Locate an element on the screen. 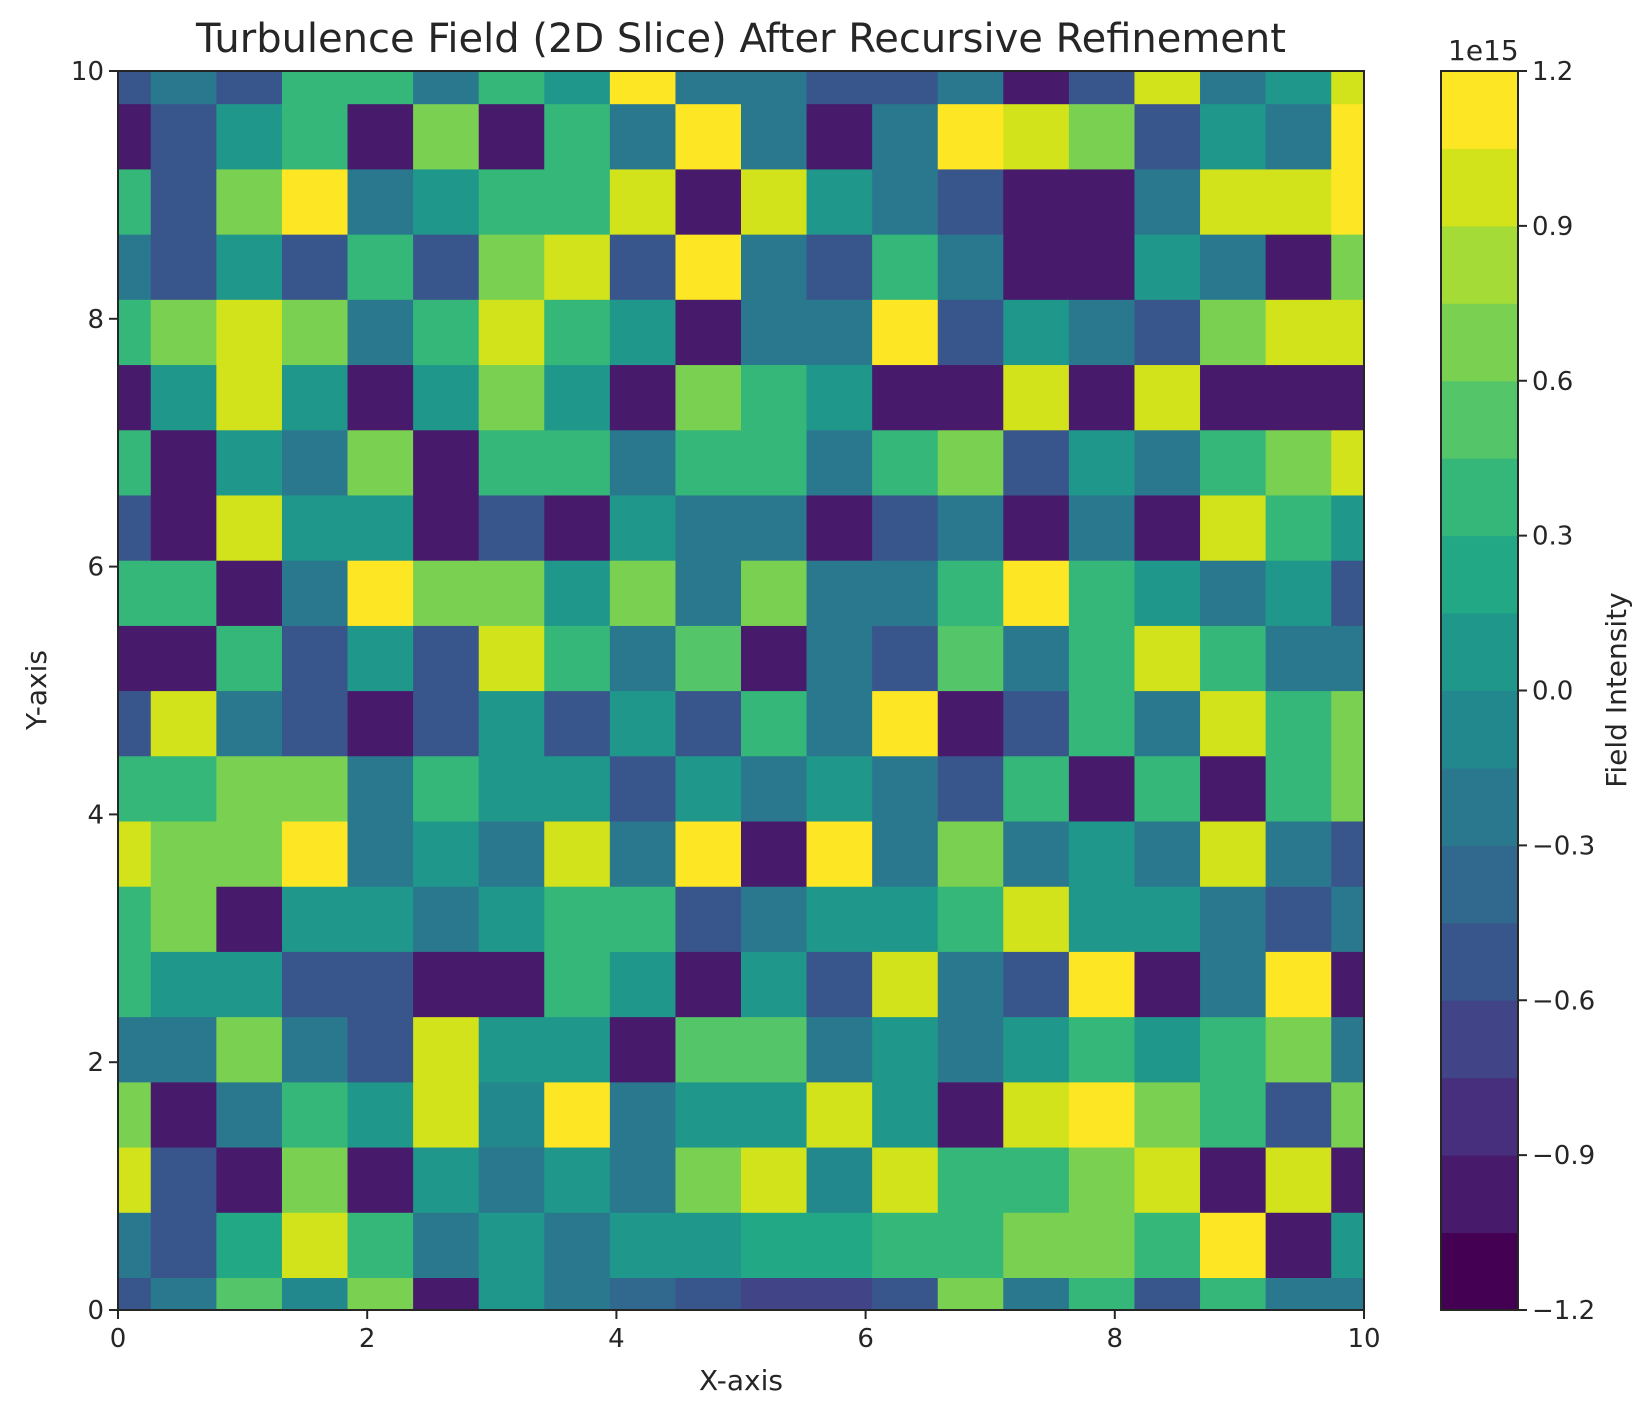  colorbar-tick-label: −0.9 is located at coordinates (1563, 1156).